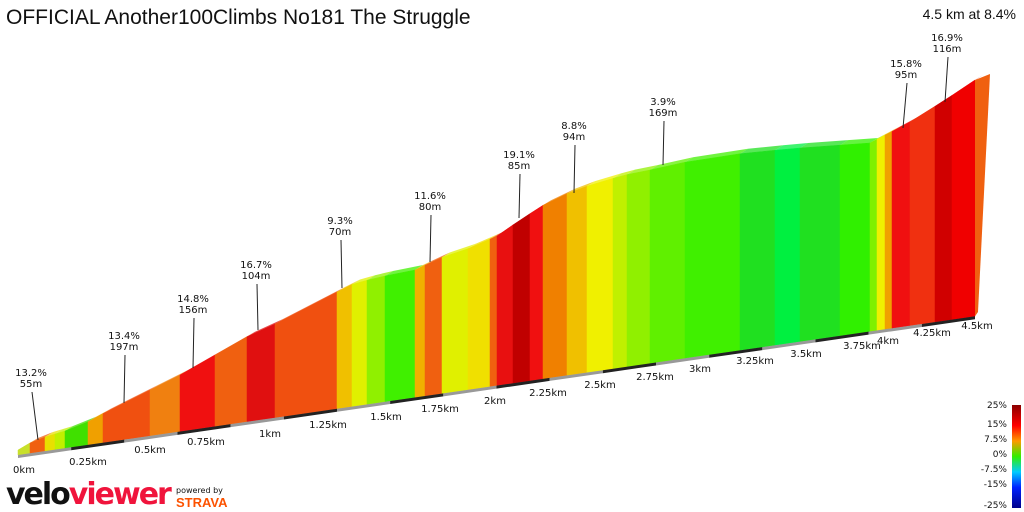 The image size is (1024, 512). I want to click on logo-velo: velo, so click(38, 494).